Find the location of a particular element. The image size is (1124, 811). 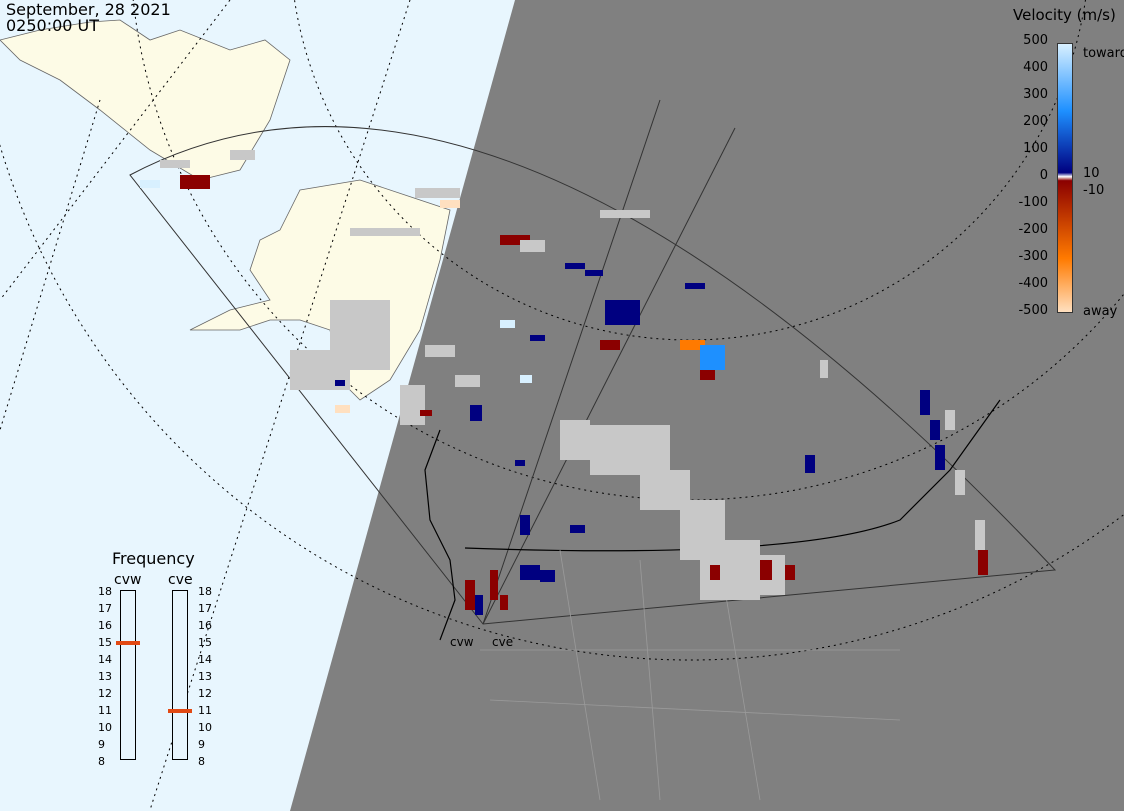

velocity-tick: 500 is located at coordinates (1035, 40).